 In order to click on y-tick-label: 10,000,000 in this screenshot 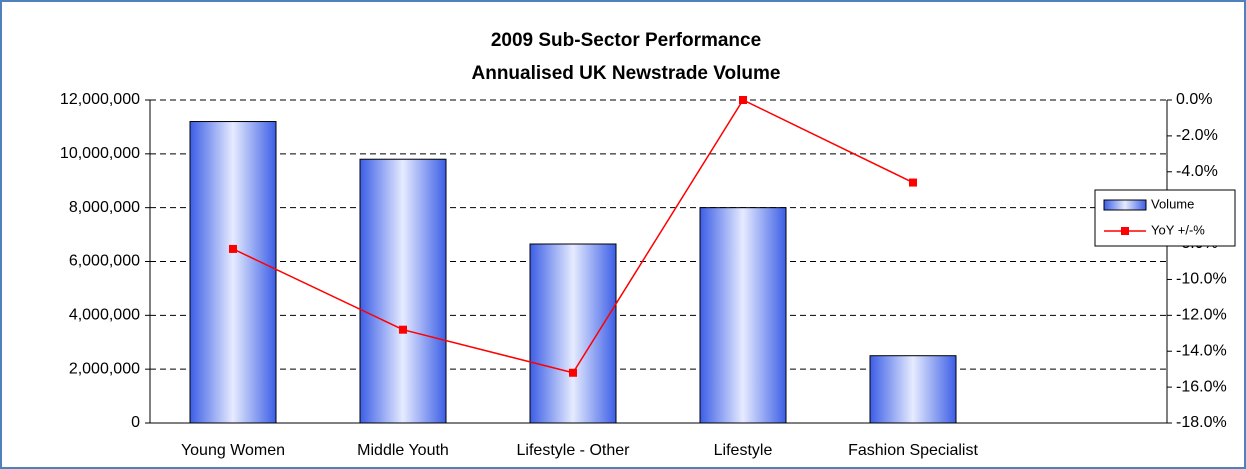, I will do `click(100, 153)`.